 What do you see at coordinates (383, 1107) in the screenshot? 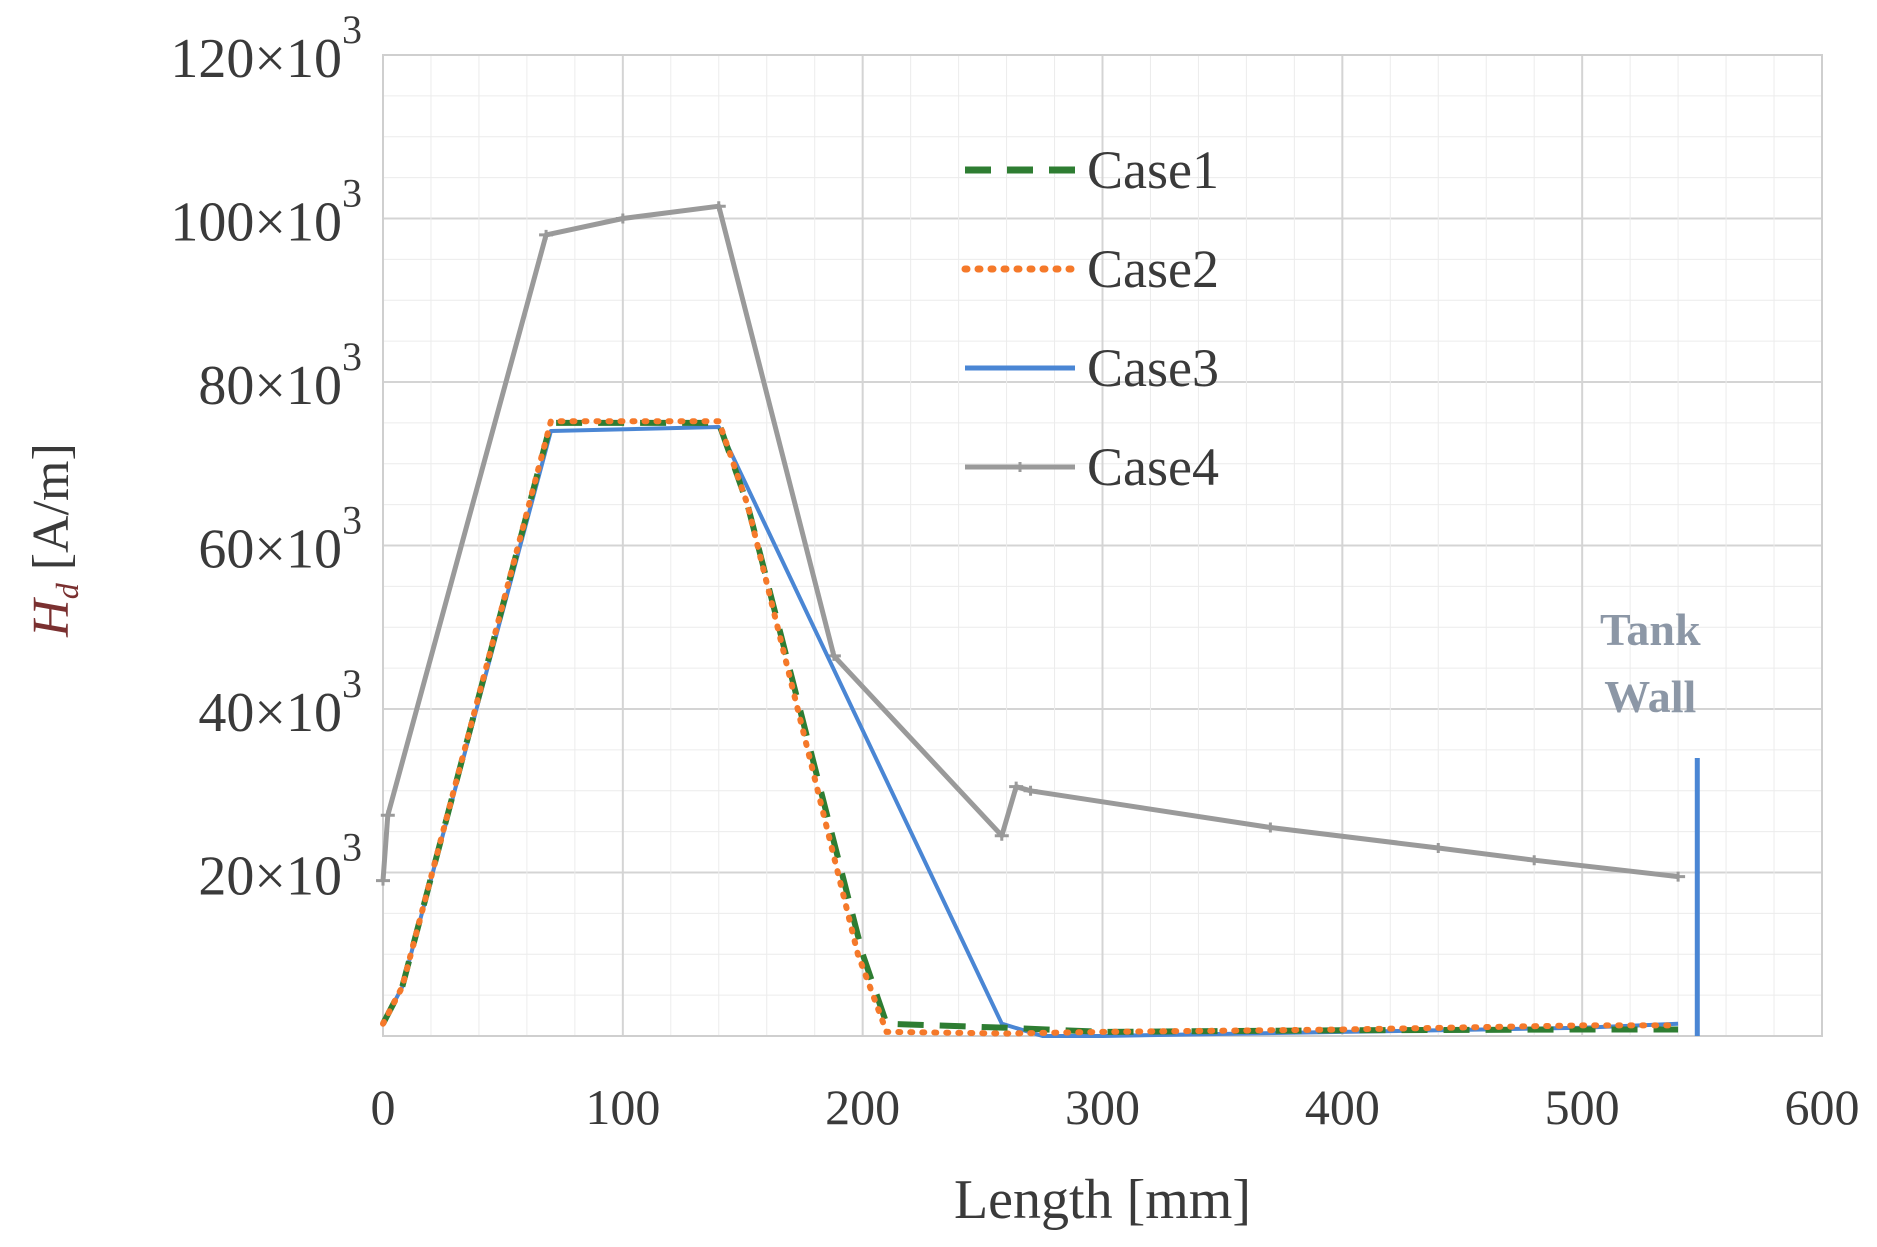
I see `x-tick-label: 0` at bounding box center [383, 1107].